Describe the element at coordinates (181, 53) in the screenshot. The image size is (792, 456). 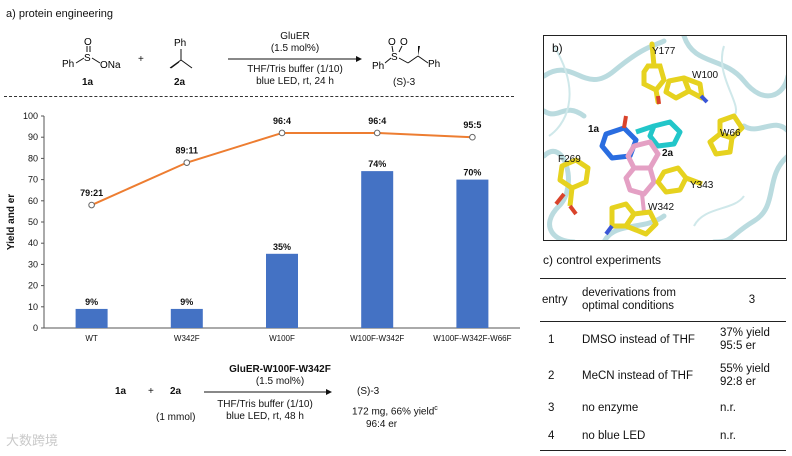
I see `alkene-structure: Ph` at that location.